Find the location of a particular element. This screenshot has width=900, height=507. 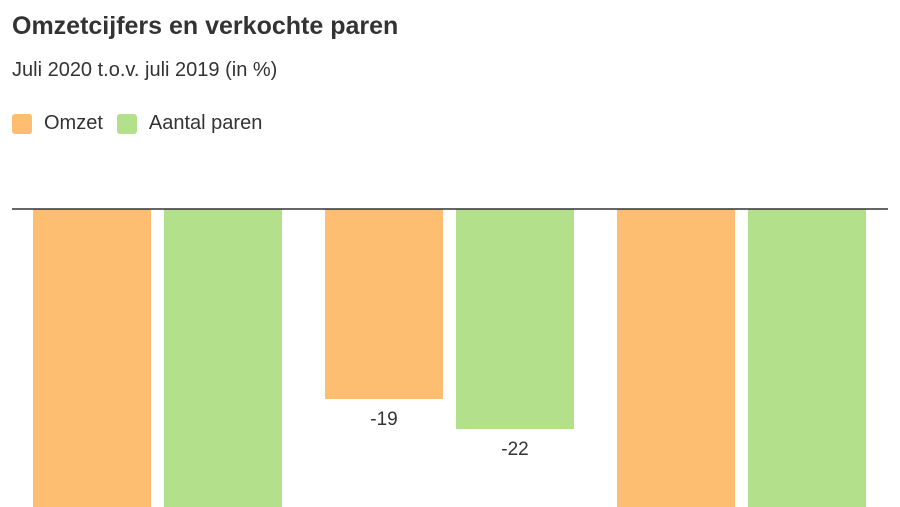

legend-label-omzet: Omzet is located at coordinates (73, 123).